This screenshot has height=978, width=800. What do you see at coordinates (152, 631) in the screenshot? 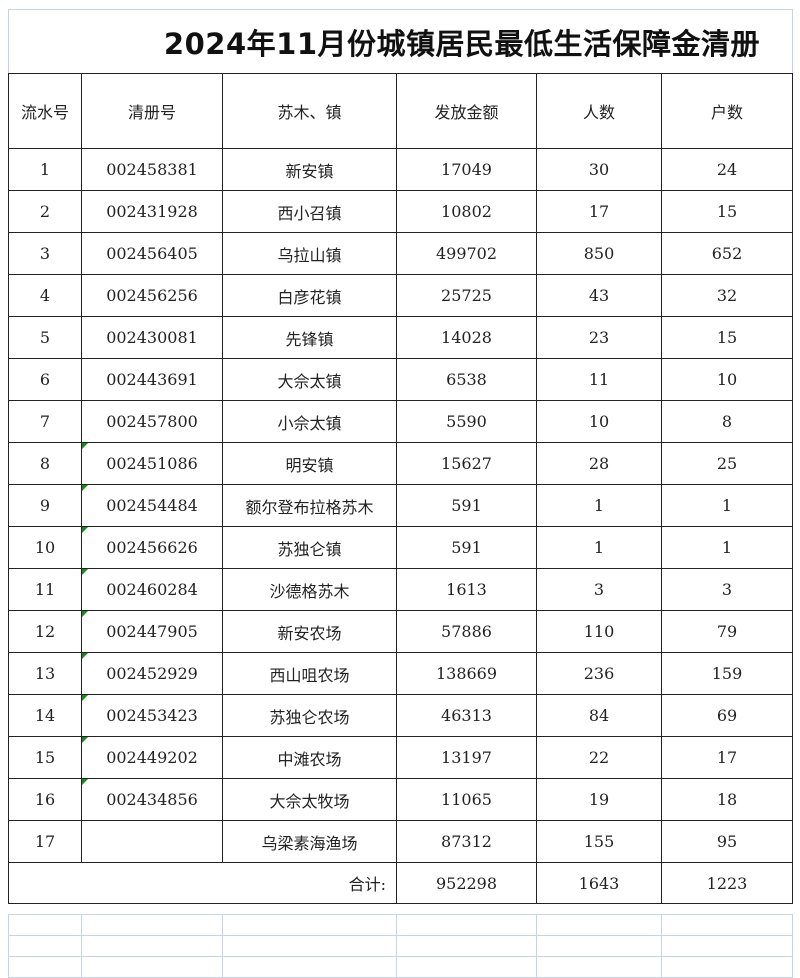
I see `roster-id-cell: 002447905` at bounding box center [152, 631].